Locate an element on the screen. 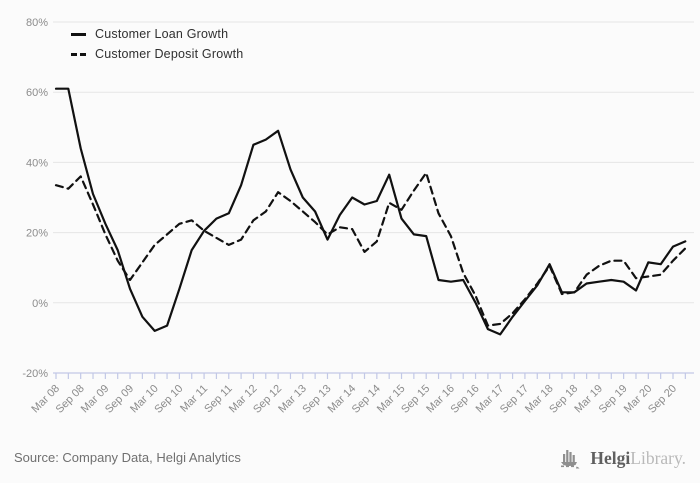 The width and height of the screenshot is (700, 483). logo-text: HelgiLibrary. is located at coordinates (638, 458).